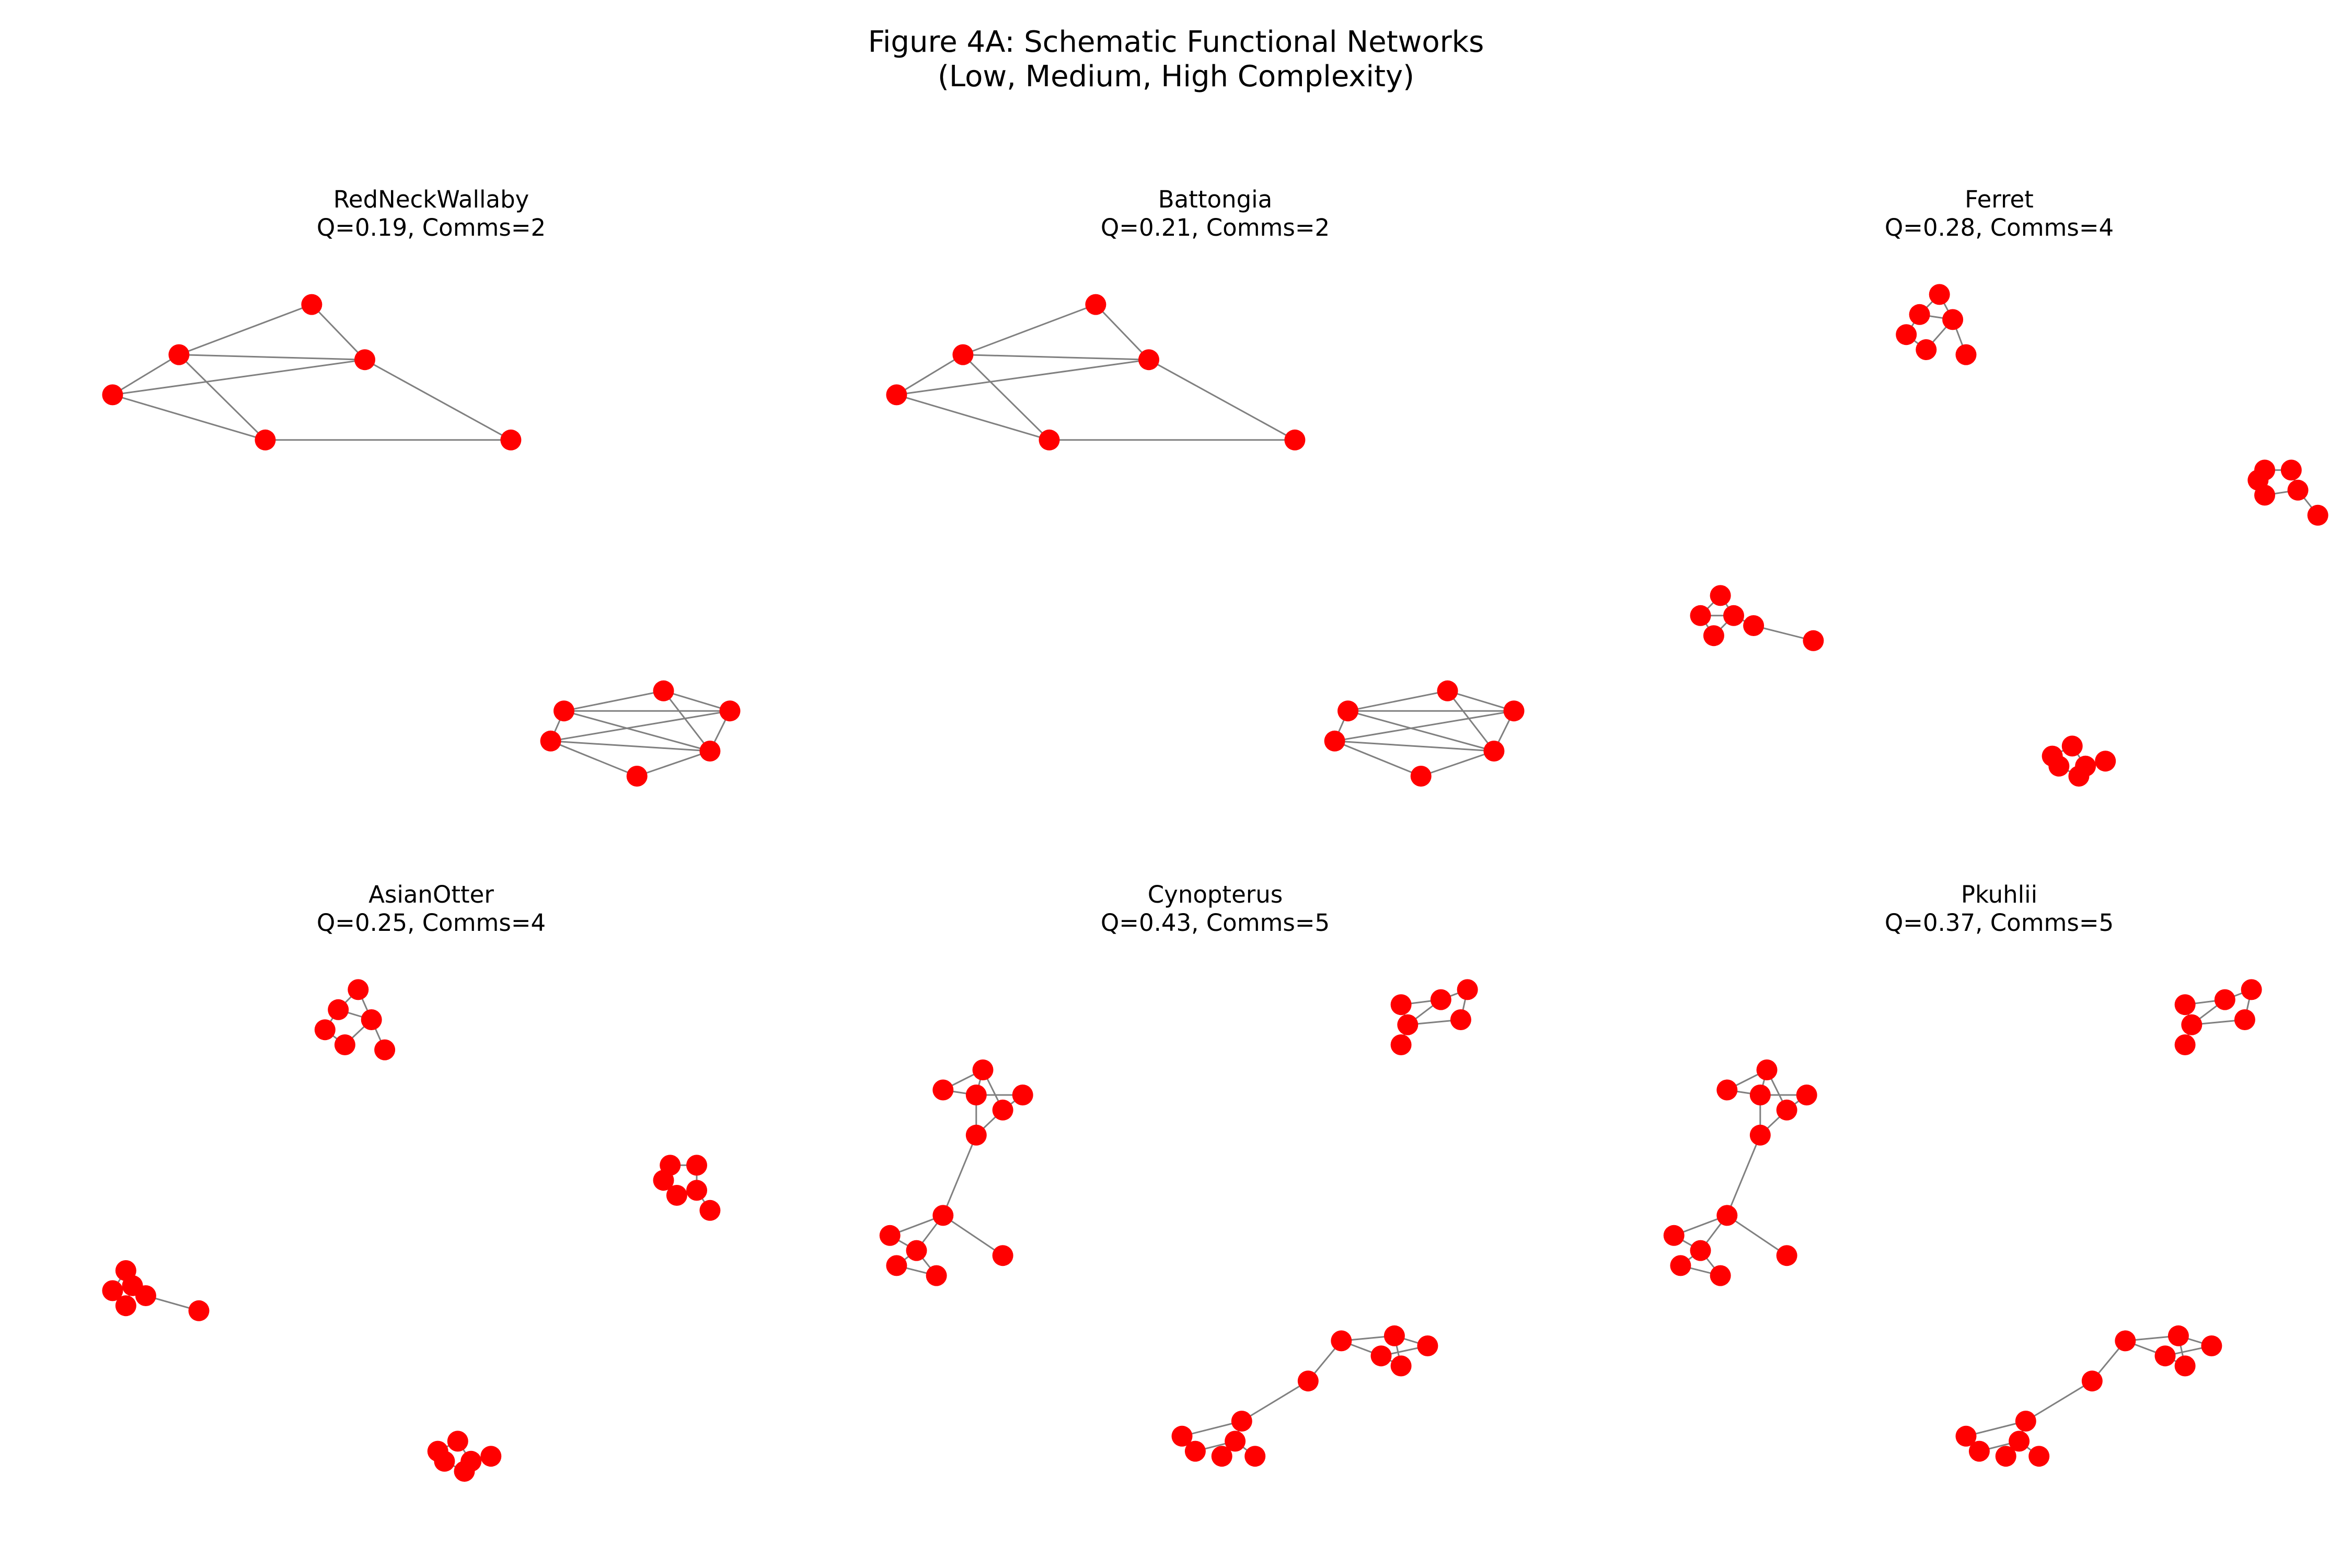 The image size is (2352, 1568). I want to click on figure-title-line2: (Low, Medium, High Complexity), so click(1176, 77).